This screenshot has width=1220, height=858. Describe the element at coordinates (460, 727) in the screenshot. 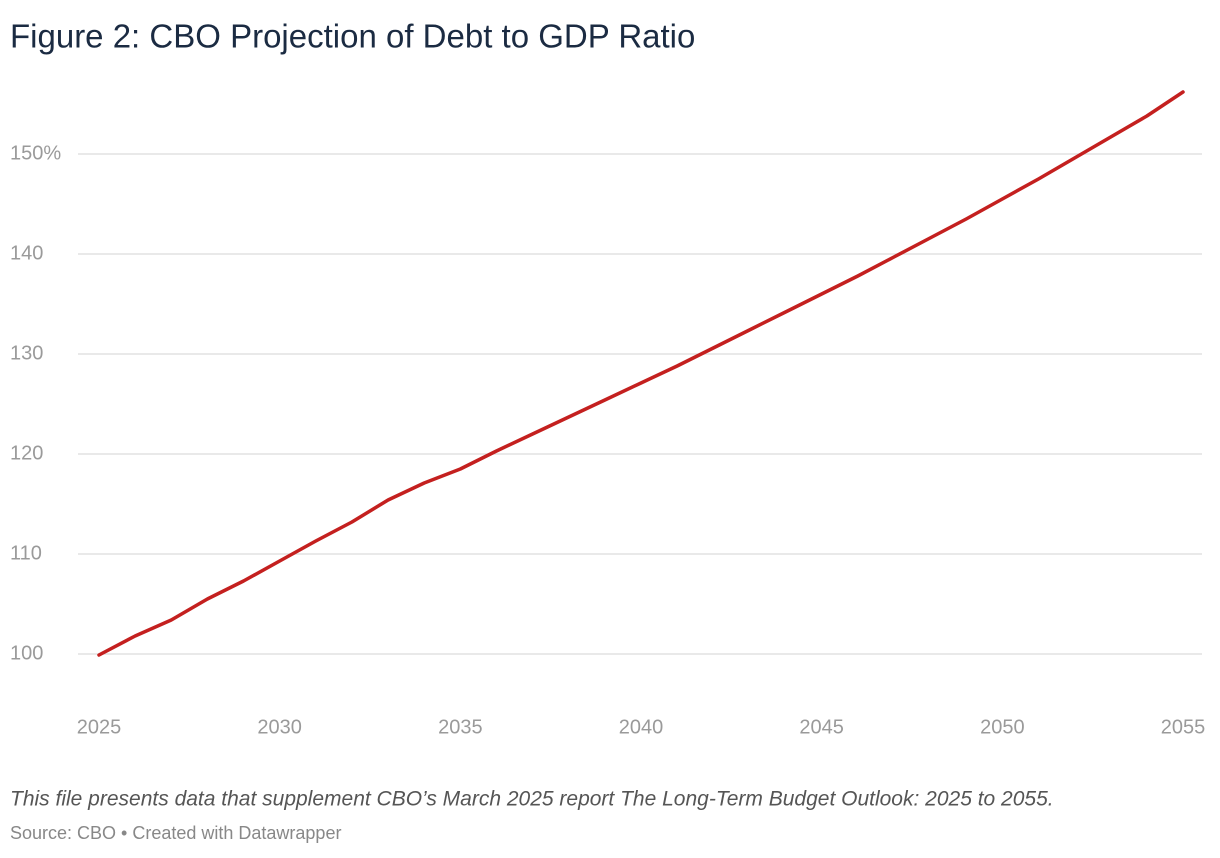

I see `x-tick-label: 2035` at that location.